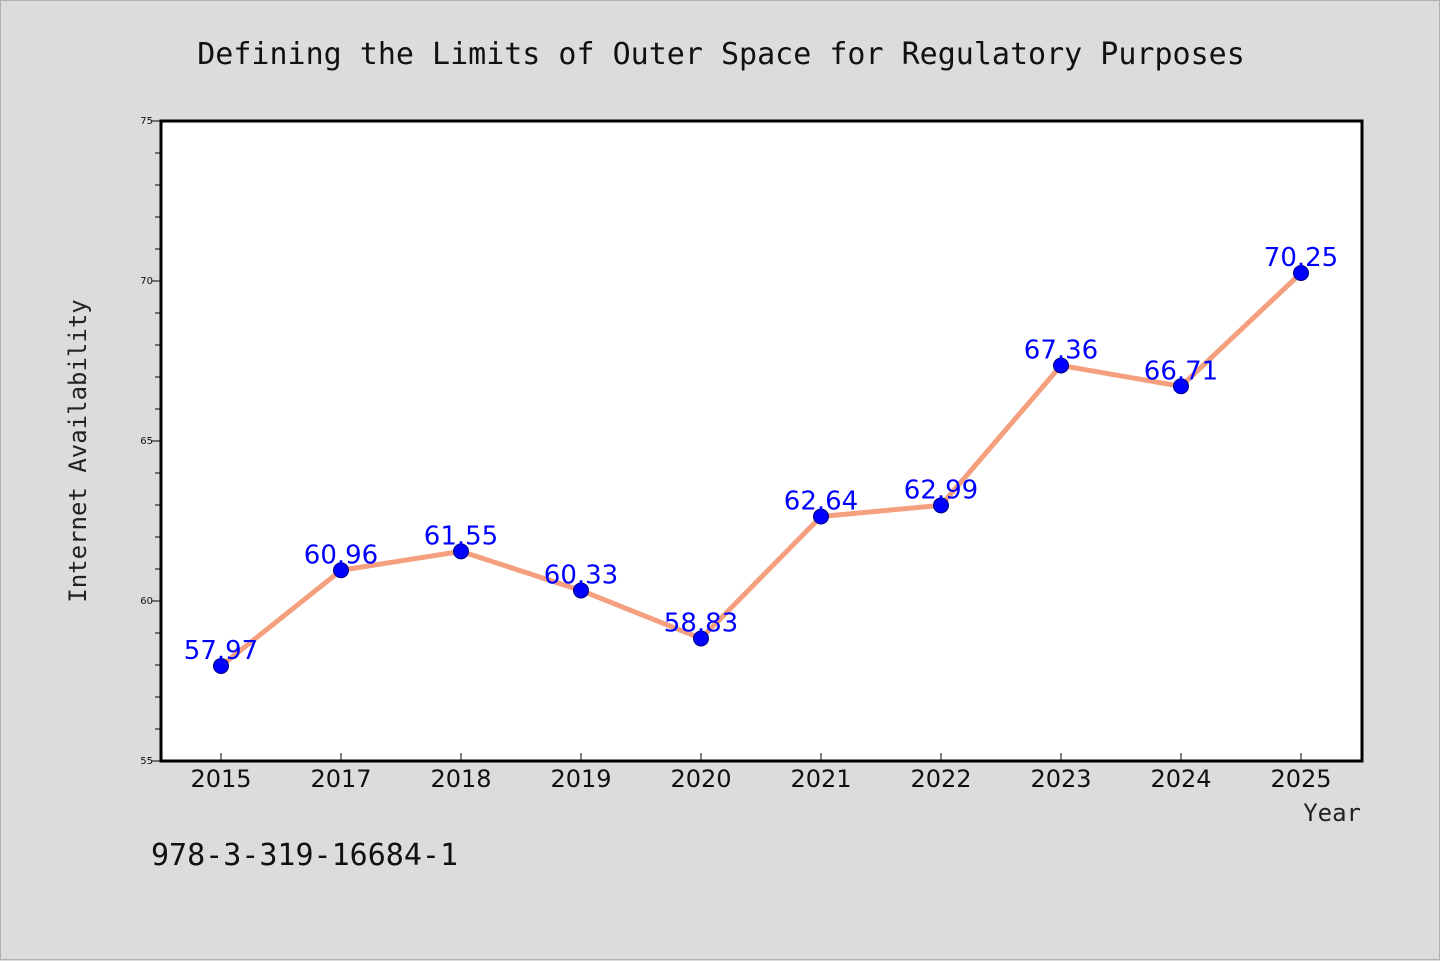 This screenshot has width=1440, height=961. What do you see at coordinates (941, 490) in the screenshot?
I see `data-label: 62.99` at bounding box center [941, 490].